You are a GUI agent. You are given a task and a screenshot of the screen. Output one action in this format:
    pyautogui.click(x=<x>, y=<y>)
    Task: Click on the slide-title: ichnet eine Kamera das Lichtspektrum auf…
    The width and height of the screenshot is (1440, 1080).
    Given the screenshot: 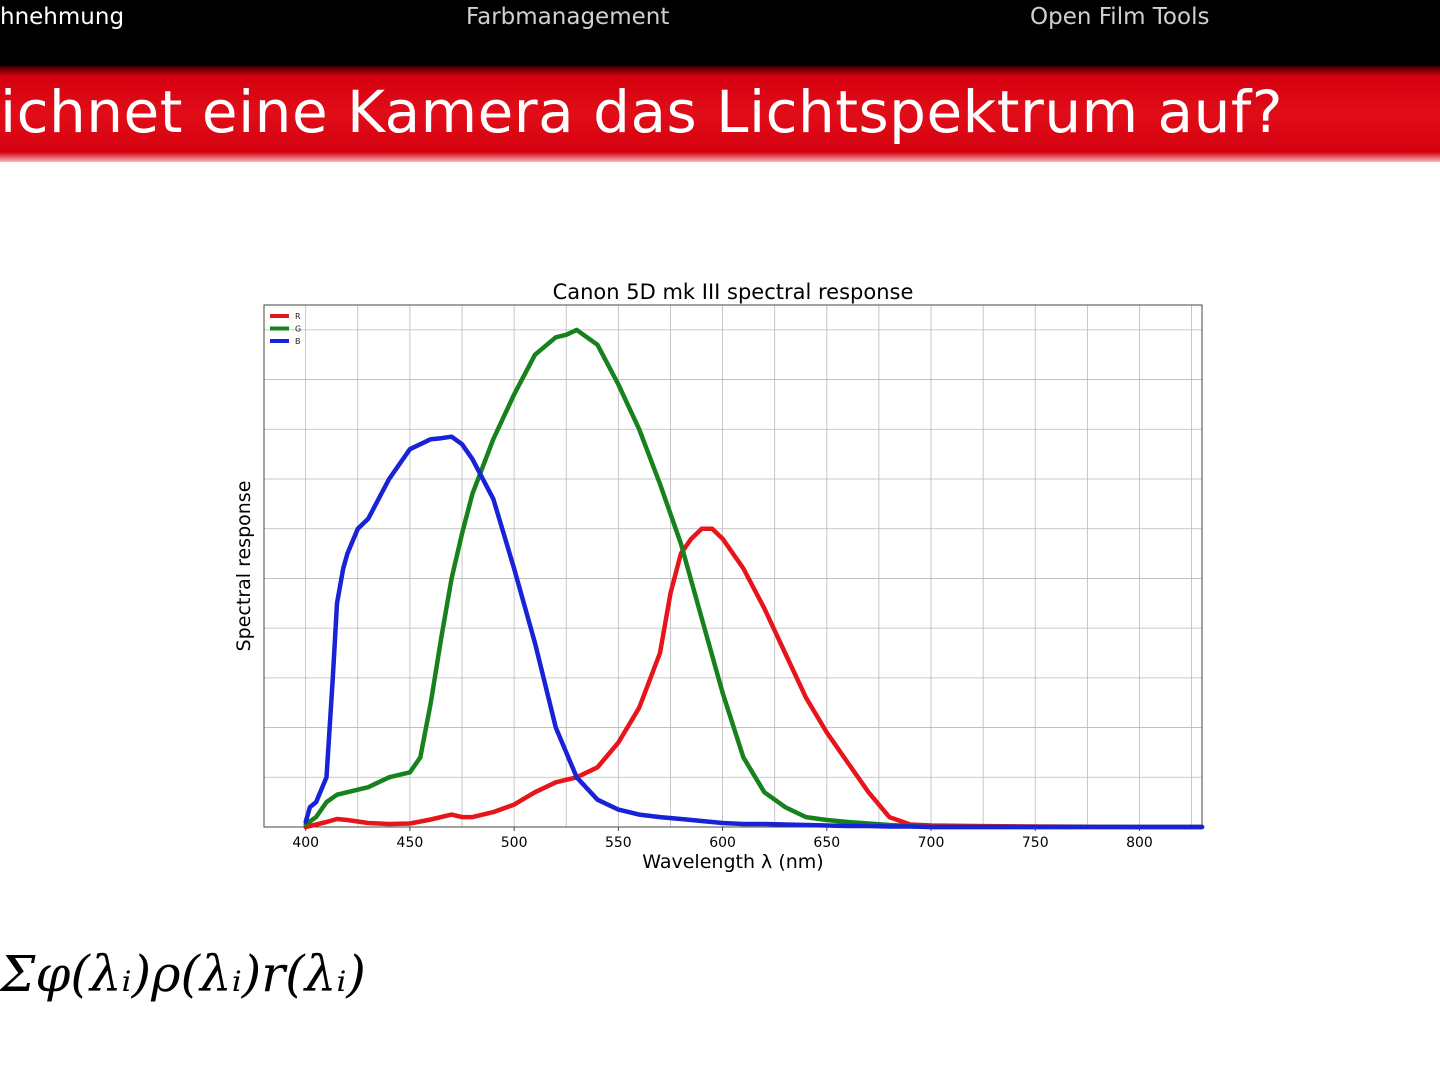 What is the action you would take?
    pyautogui.click(x=642, y=112)
    